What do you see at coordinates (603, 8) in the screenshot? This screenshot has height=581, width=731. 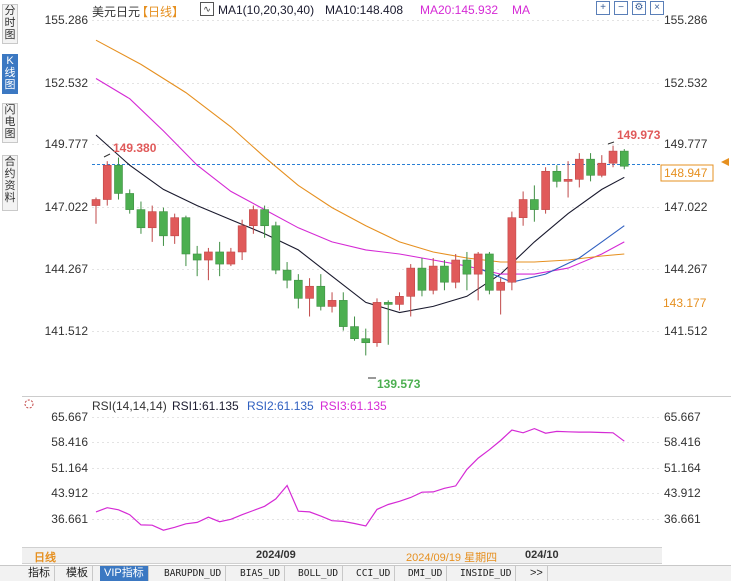 I see `zoom-in-icon: +` at bounding box center [603, 8].